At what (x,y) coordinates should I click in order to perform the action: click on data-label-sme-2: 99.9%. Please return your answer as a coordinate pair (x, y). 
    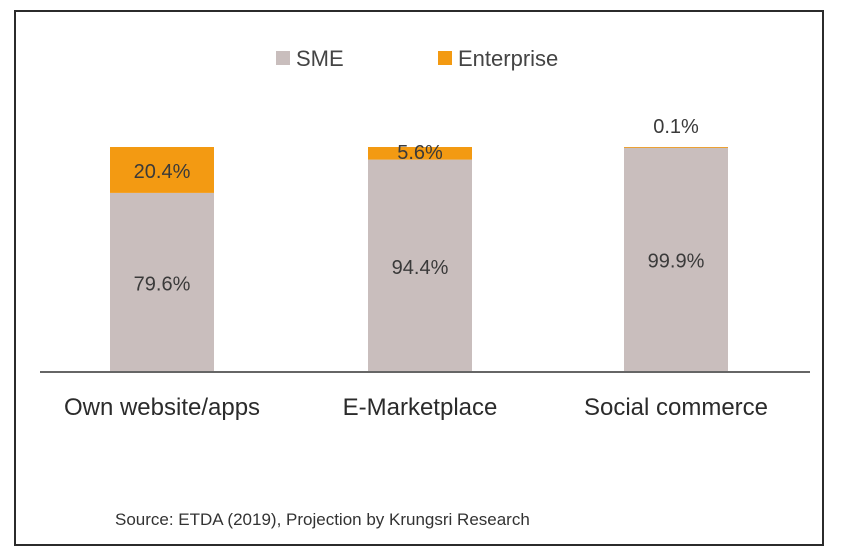
    Looking at the image, I should click on (676, 262).